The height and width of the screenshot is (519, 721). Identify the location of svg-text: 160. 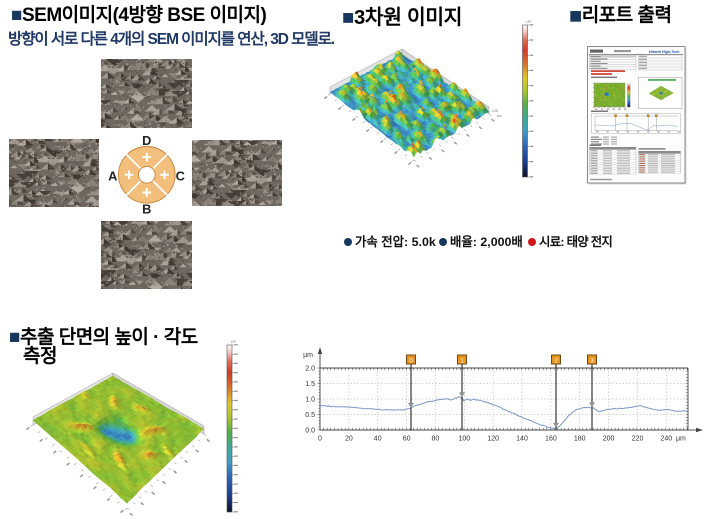
(551, 439).